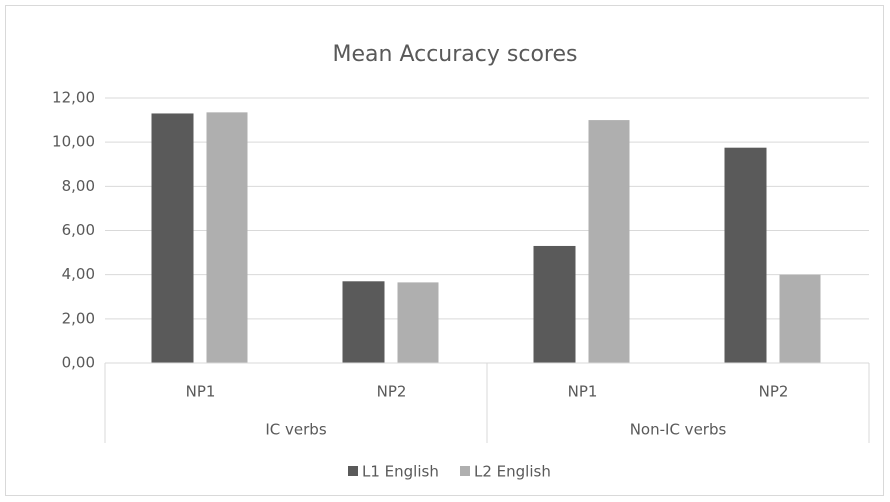 The image size is (890, 502). I want to click on y-tick-label: 0,00, so click(78, 363).